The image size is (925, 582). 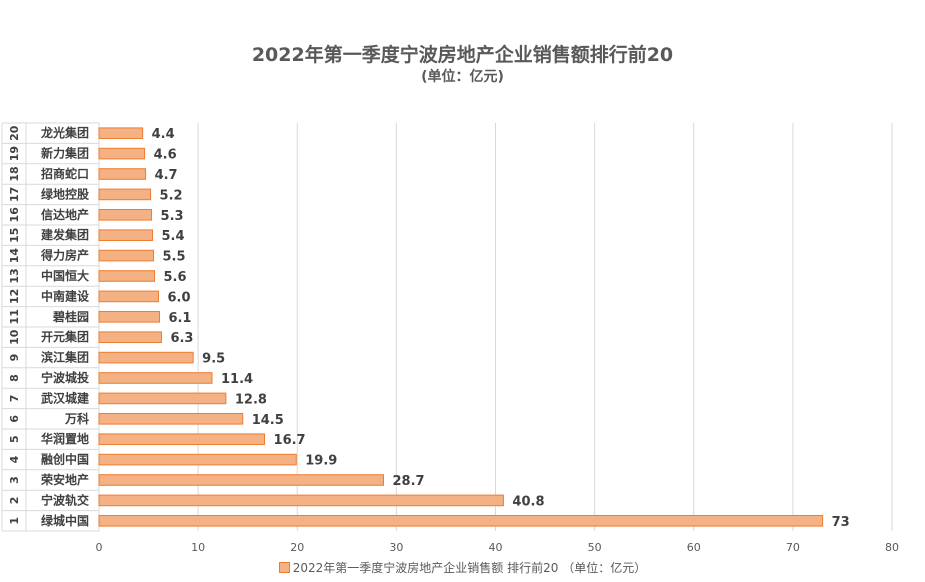 I want to click on category-label: 绿地控股, so click(x=65, y=193).